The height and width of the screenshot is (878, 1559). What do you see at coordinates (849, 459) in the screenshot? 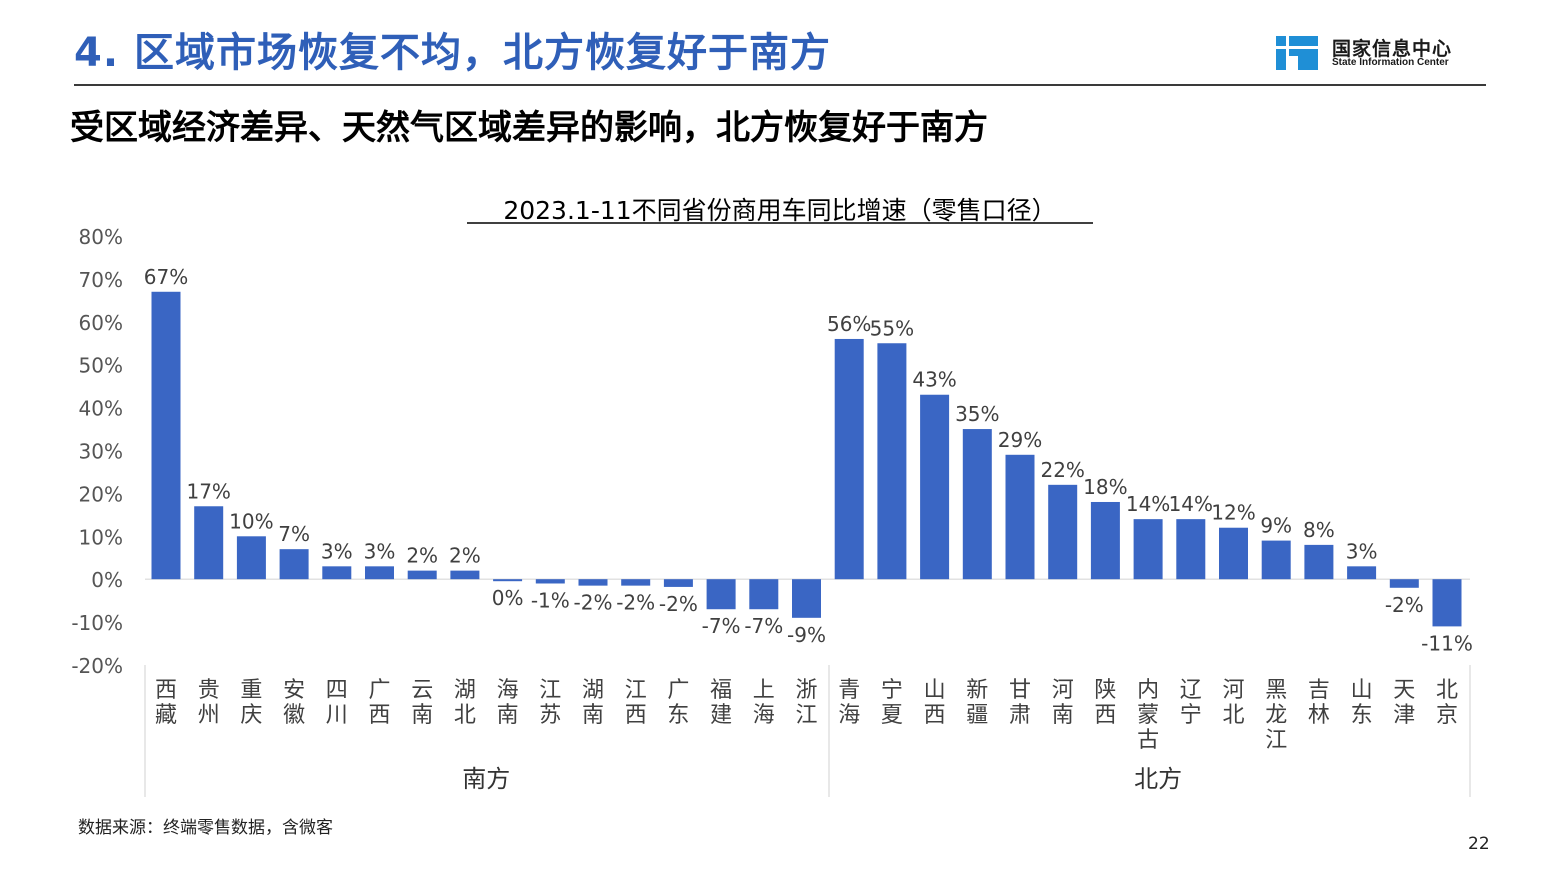
I see `bar-青海` at bounding box center [849, 459].